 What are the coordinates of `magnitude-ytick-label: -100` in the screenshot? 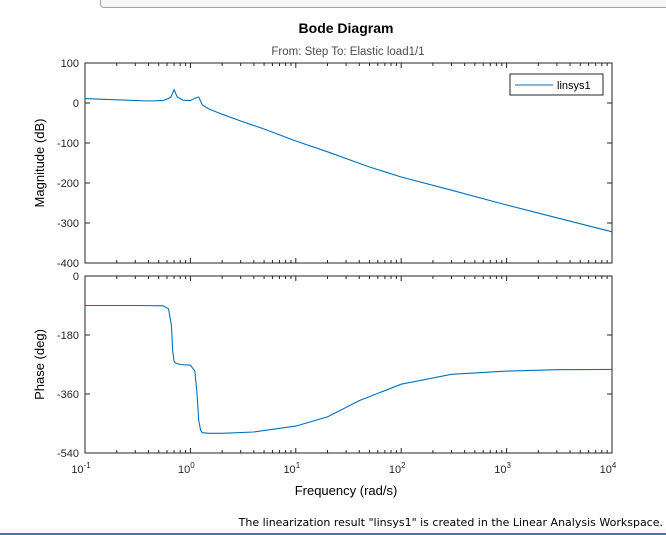 It's located at (68, 144).